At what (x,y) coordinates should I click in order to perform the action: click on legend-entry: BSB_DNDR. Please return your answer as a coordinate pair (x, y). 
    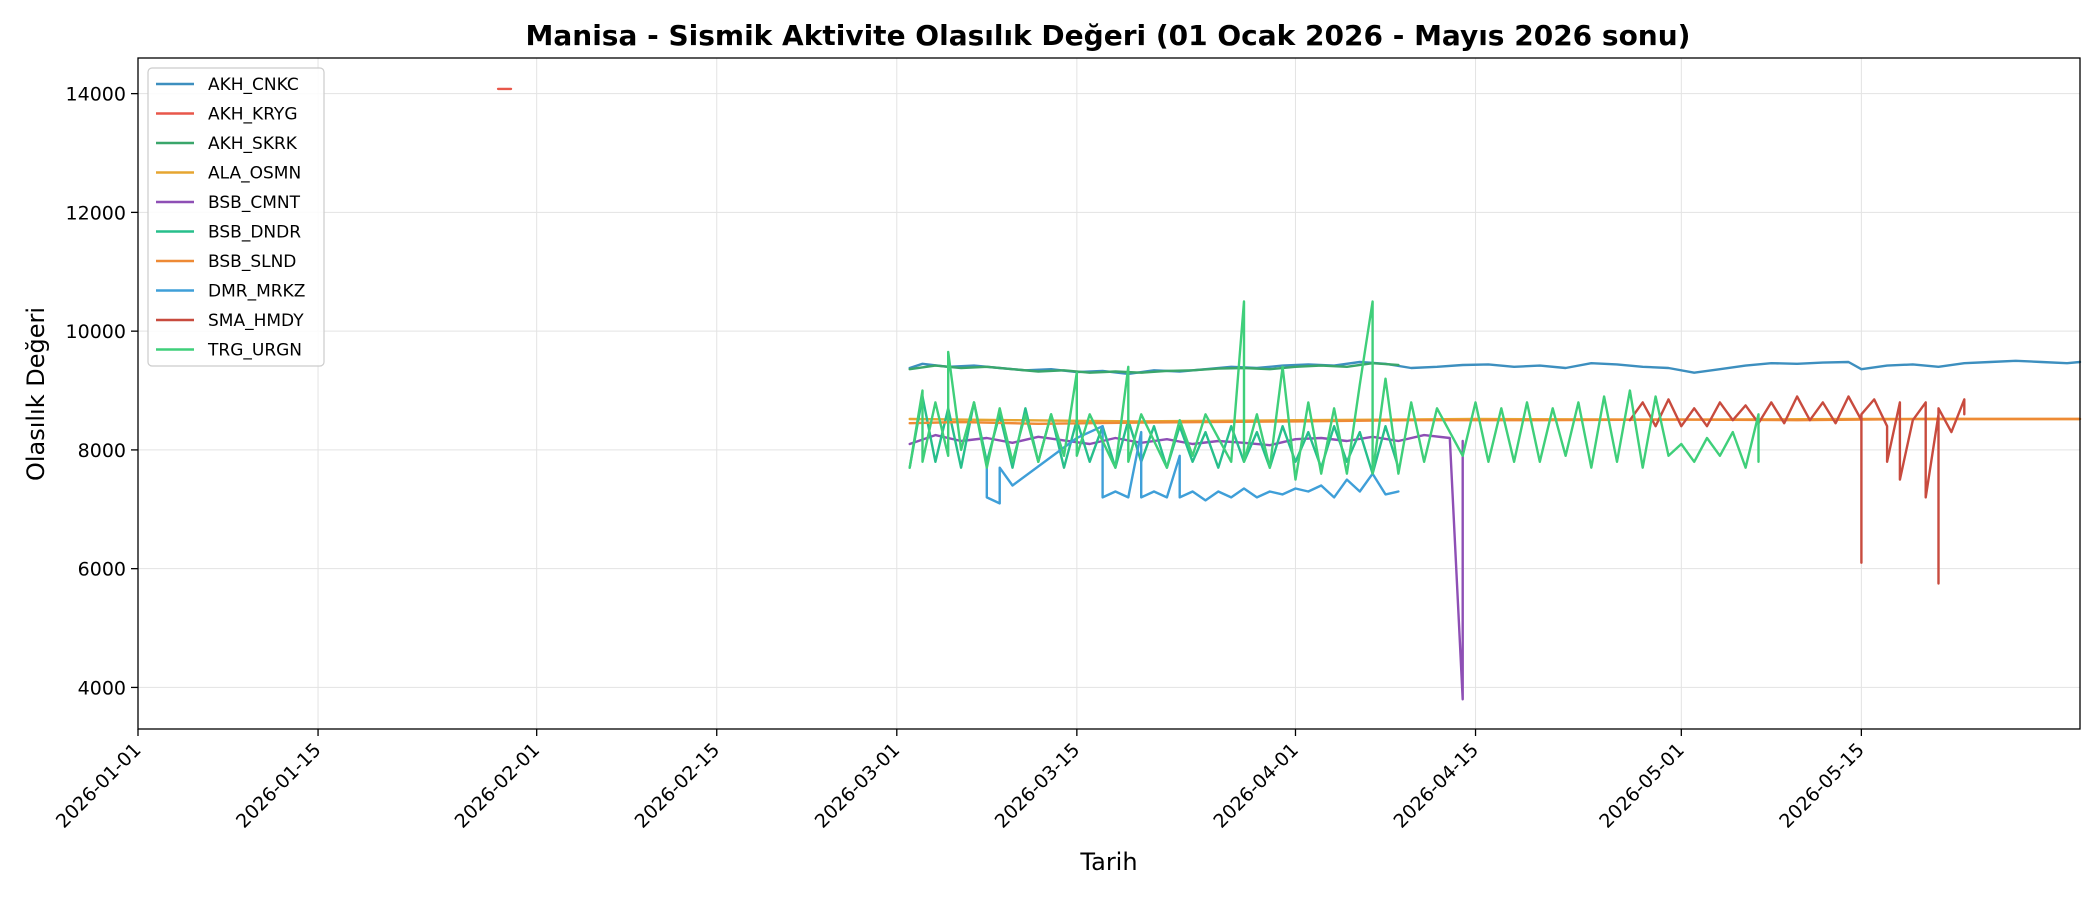
    Looking at the image, I should click on (254, 233).